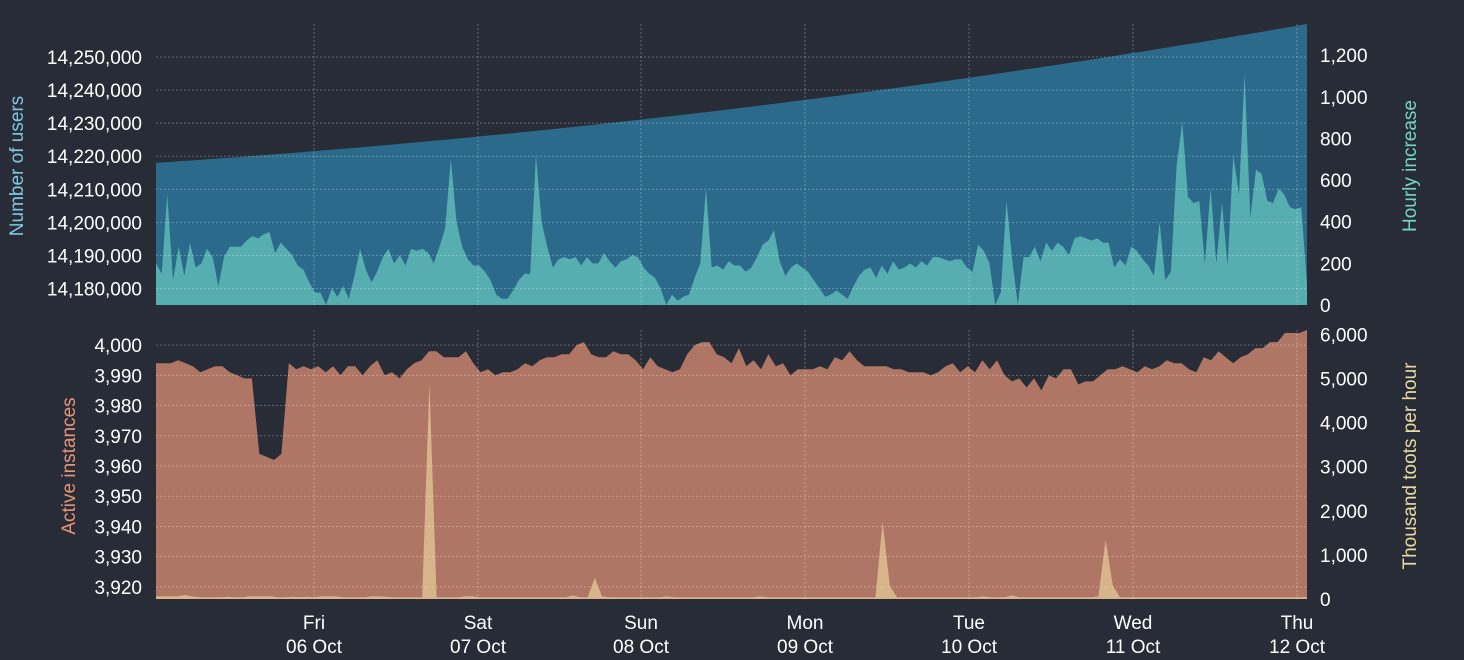 This screenshot has width=1464, height=660. What do you see at coordinates (94, 124) in the screenshot?
I see `left-tick-label: 14,230,000` at bounding box center [94, 124].